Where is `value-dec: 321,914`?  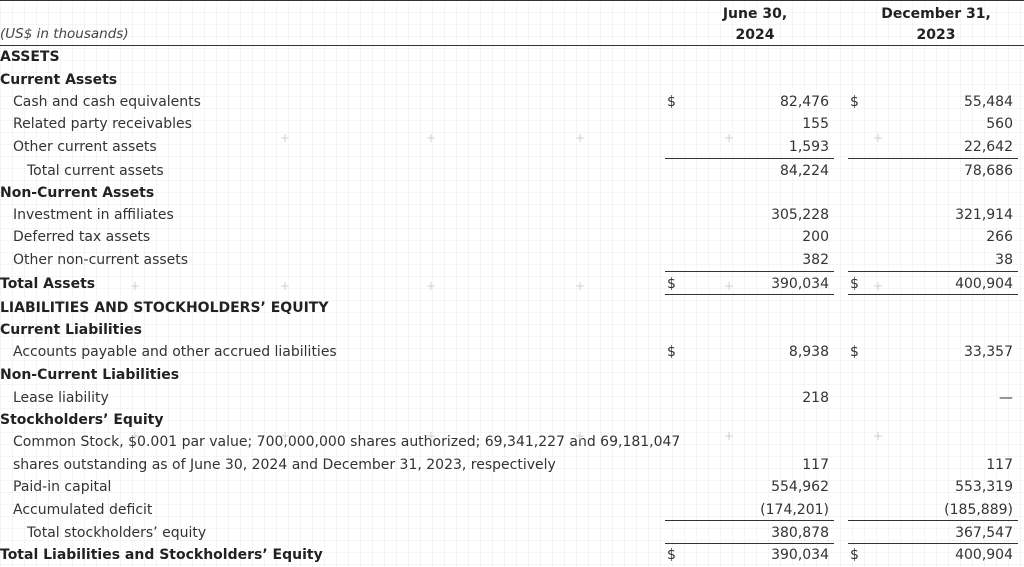 value-dec: 321,914 is located at coordinates (984, 215).